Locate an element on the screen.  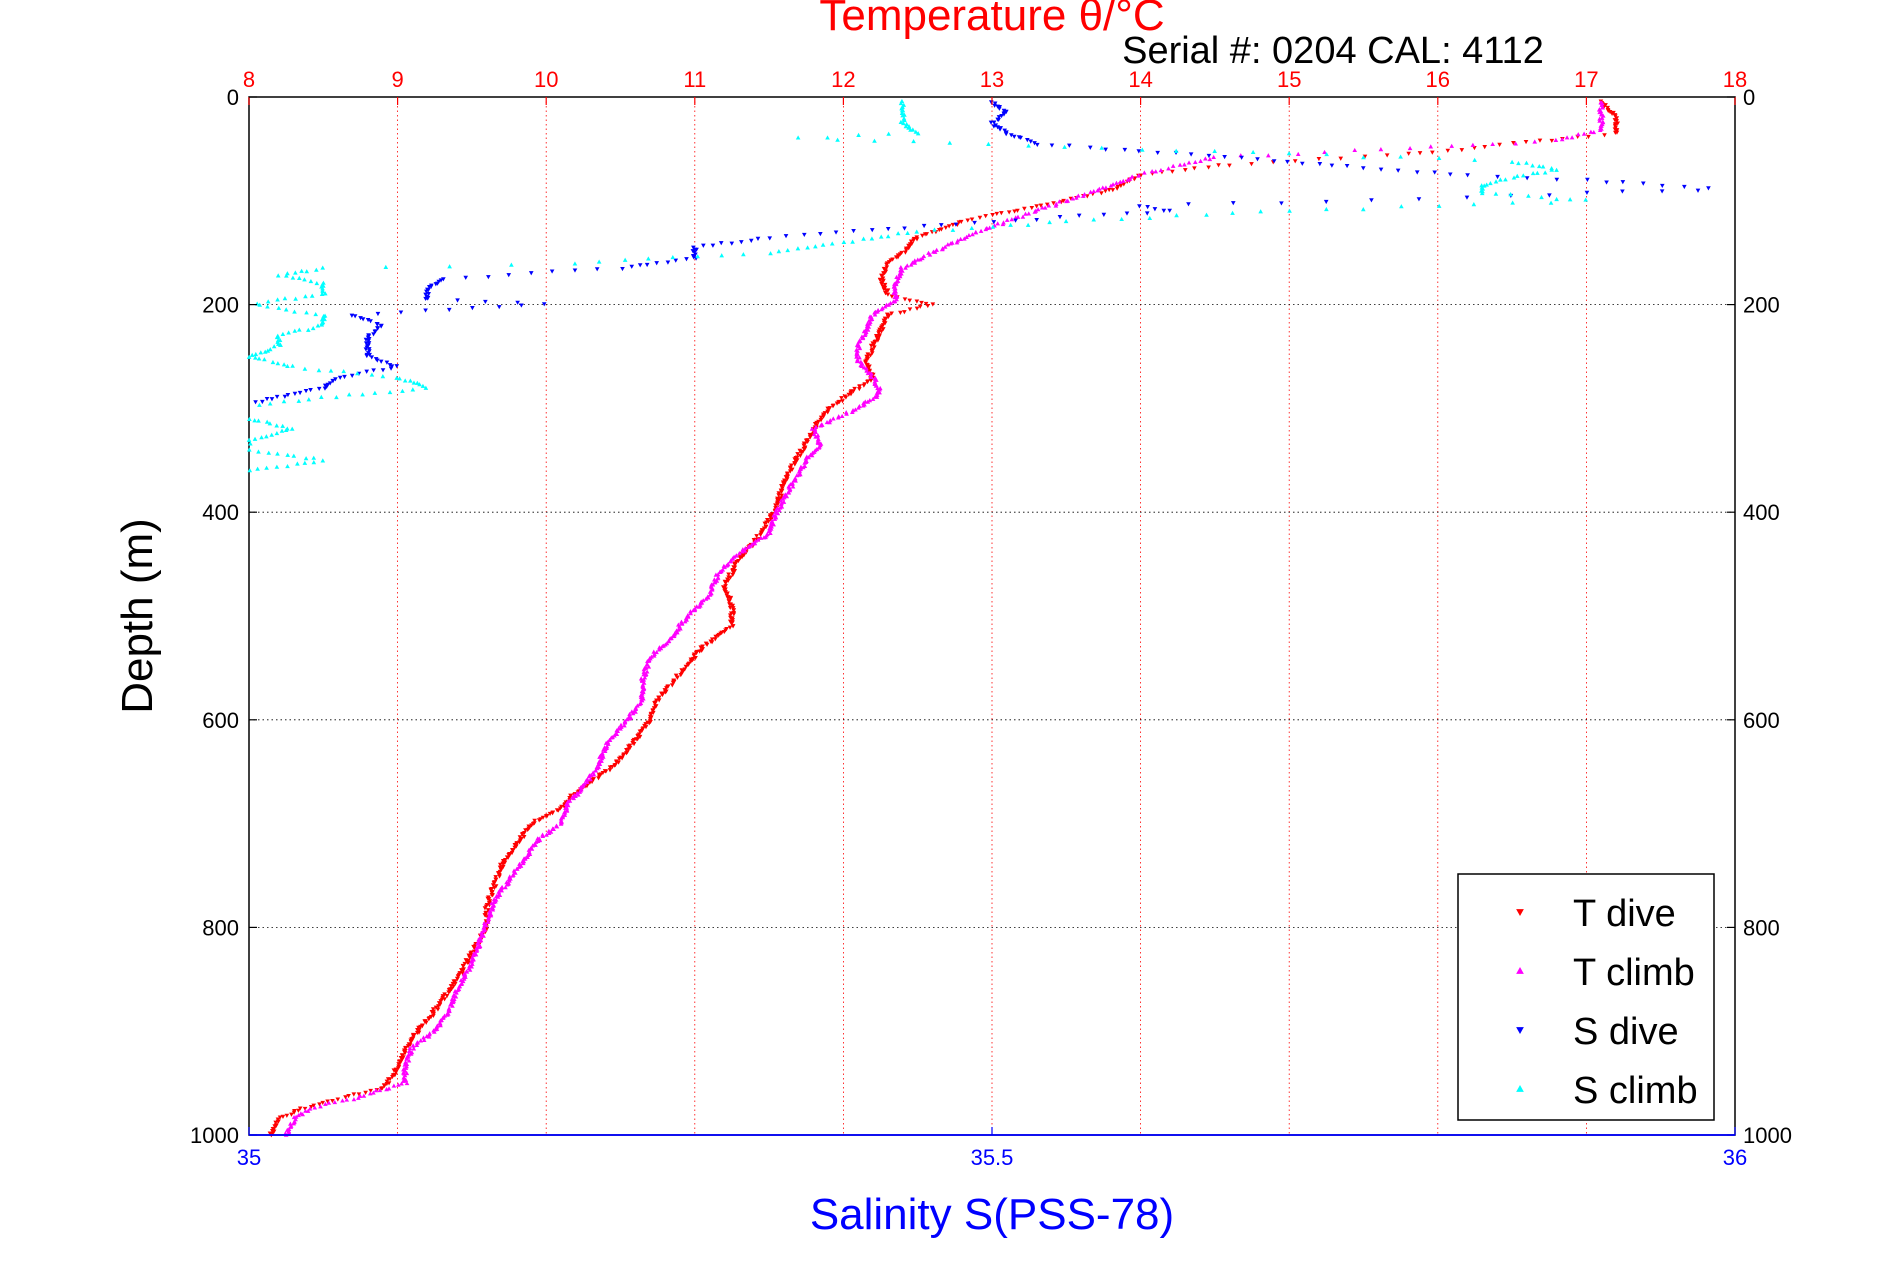
legend-marker is located at coordinates (1520, 1031).